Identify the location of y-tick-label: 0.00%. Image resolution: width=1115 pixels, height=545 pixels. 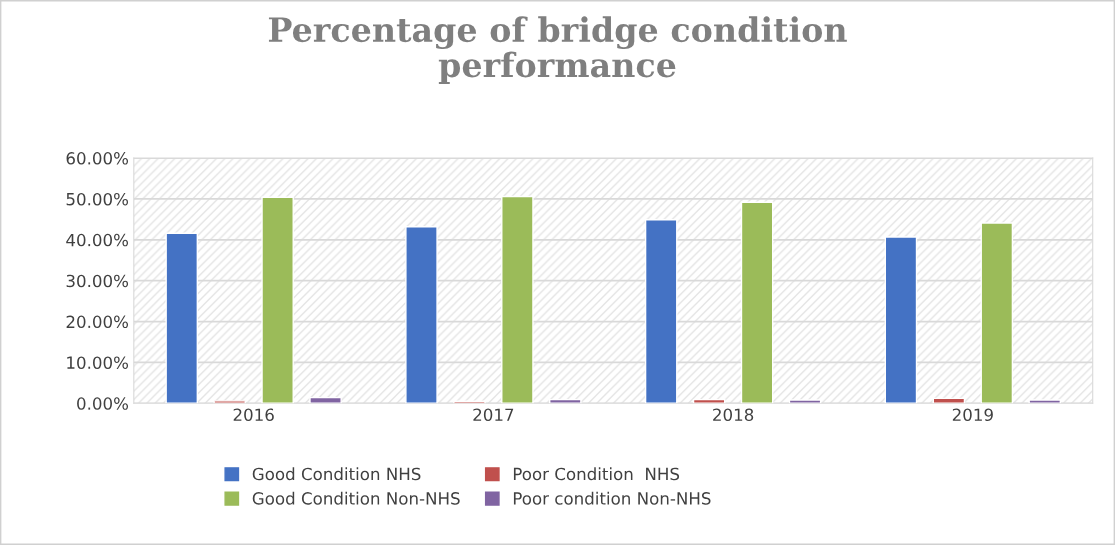
(103, 403).